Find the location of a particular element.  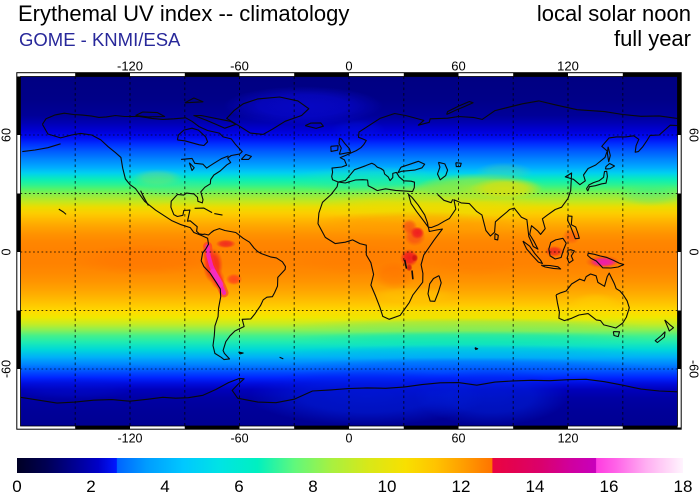

svg-text: 10 is located at coordinates (387, 486).